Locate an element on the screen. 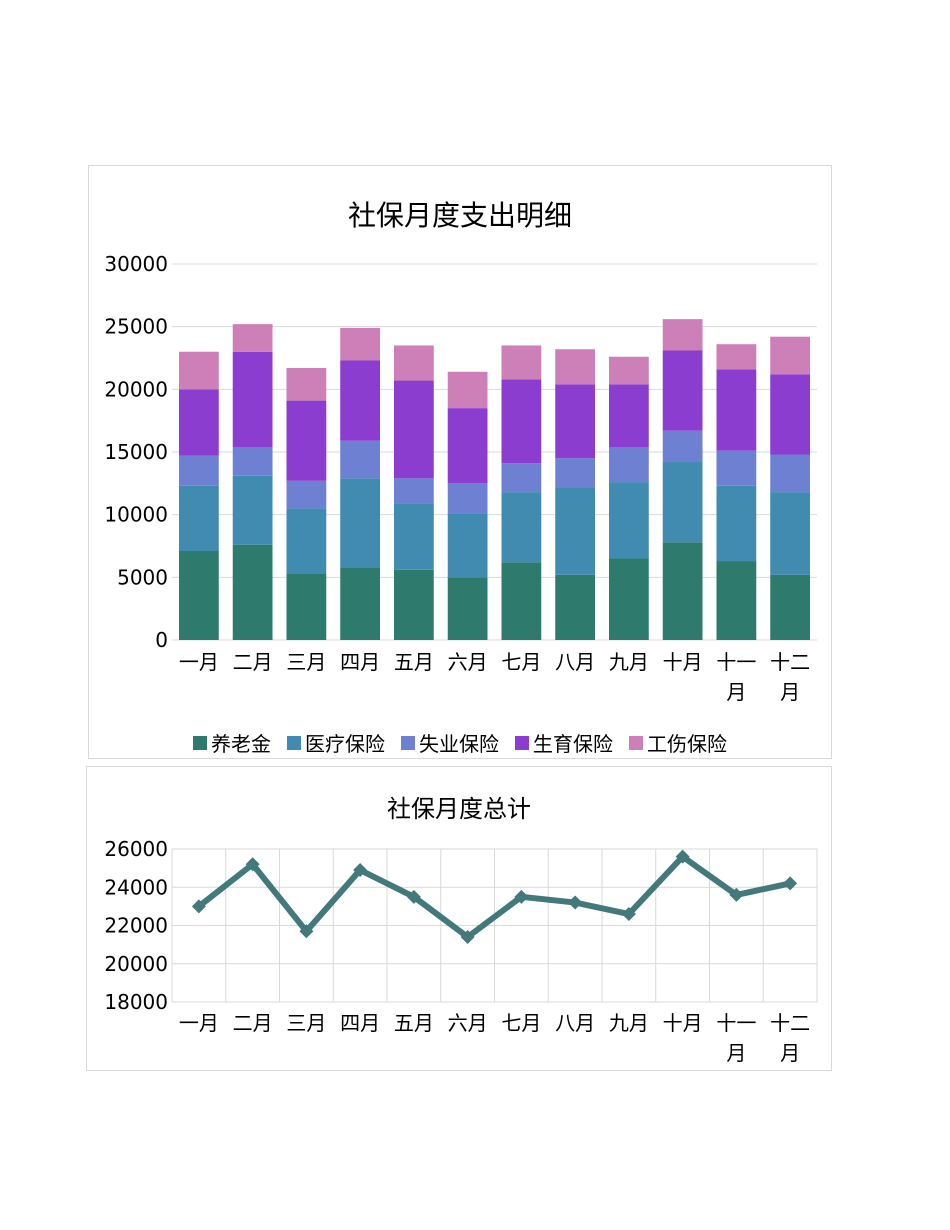 The height and width of the screenshot is (1230, 950). x-tick-label: 十一月 is located at coordinates (736, 1038).